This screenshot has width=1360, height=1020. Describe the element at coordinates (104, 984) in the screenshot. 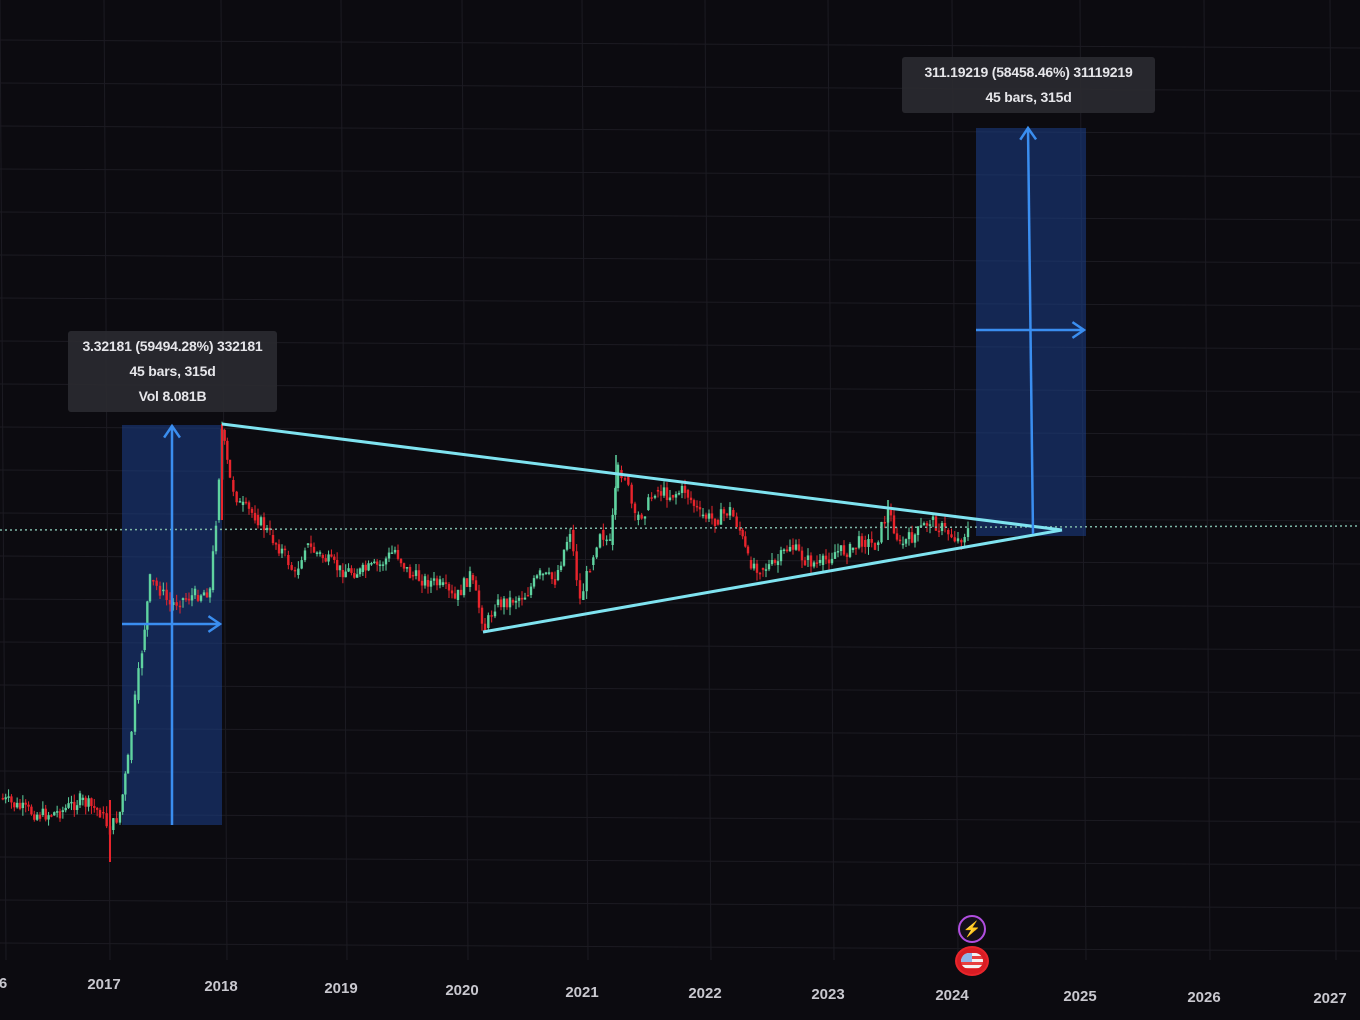

I see `x-axis-label: 2017` at that location.